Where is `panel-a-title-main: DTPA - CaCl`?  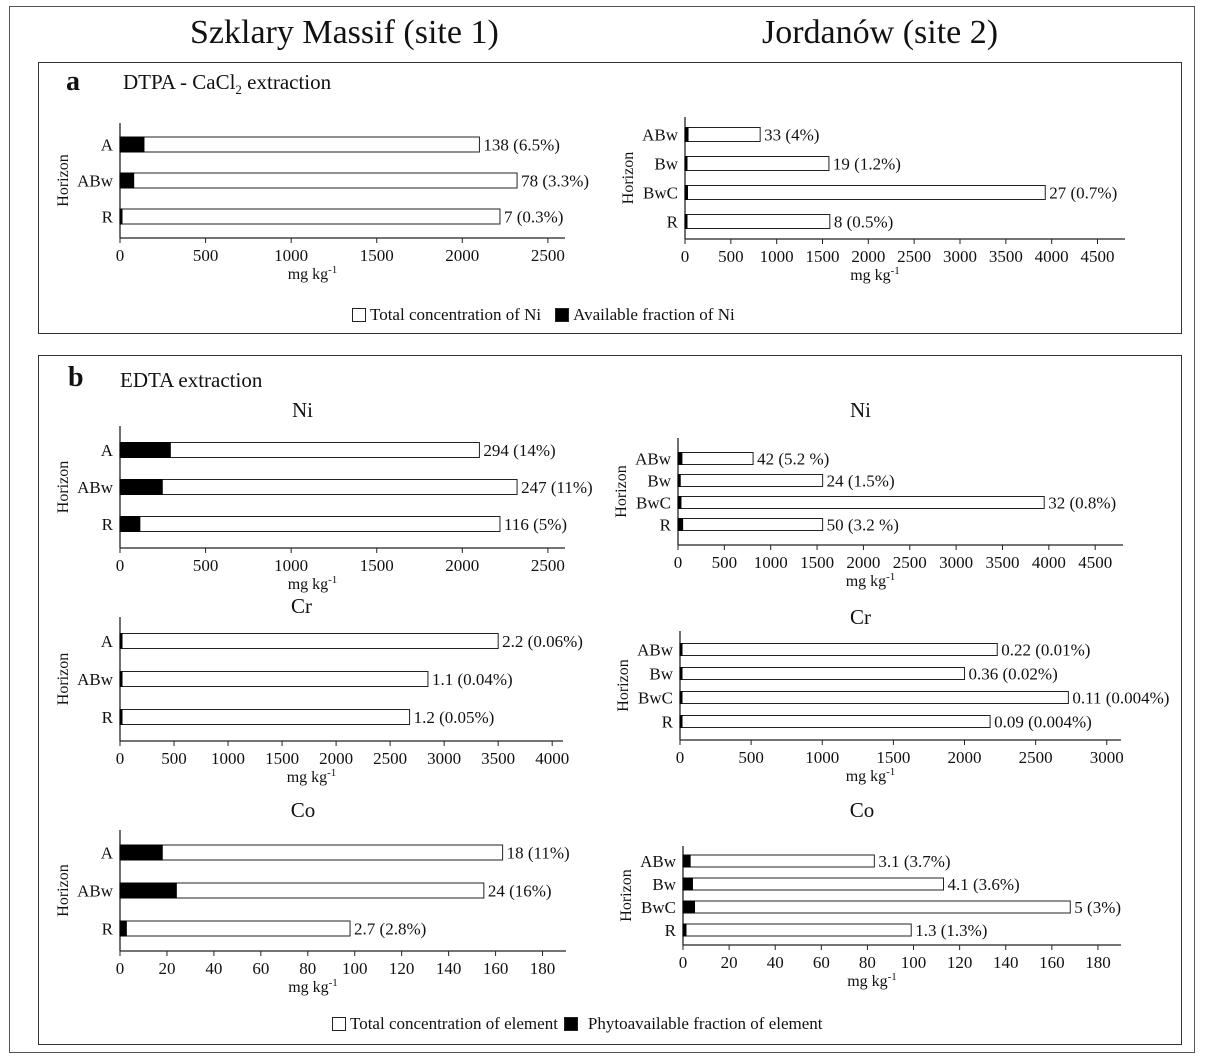 panel-a-title-main: DTPA - CaCl is located at coordinates (179, 82).